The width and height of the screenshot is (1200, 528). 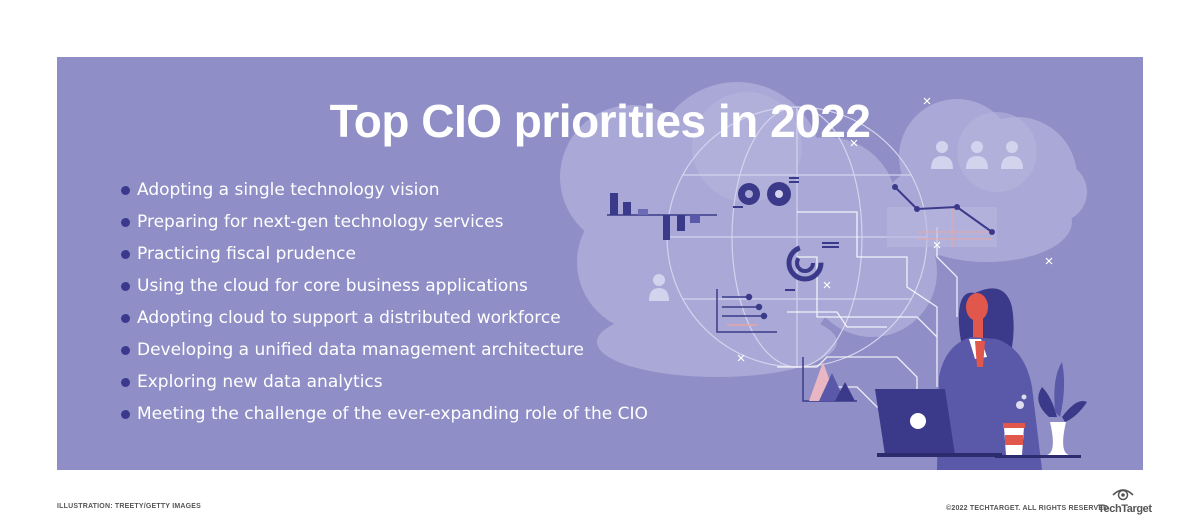 I want to click on brand-logo: TechTarget, so click(x=1125, y=502).